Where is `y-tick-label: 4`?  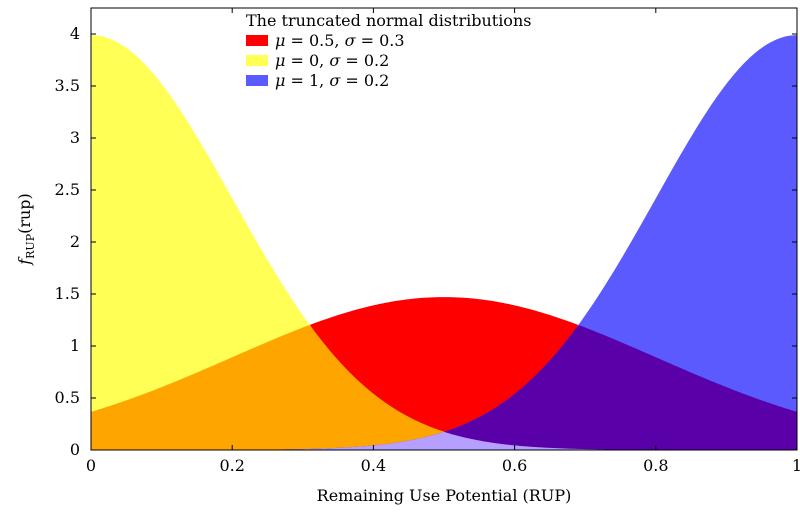
y-tick-label: 4 is located at coordinates (75, 33).